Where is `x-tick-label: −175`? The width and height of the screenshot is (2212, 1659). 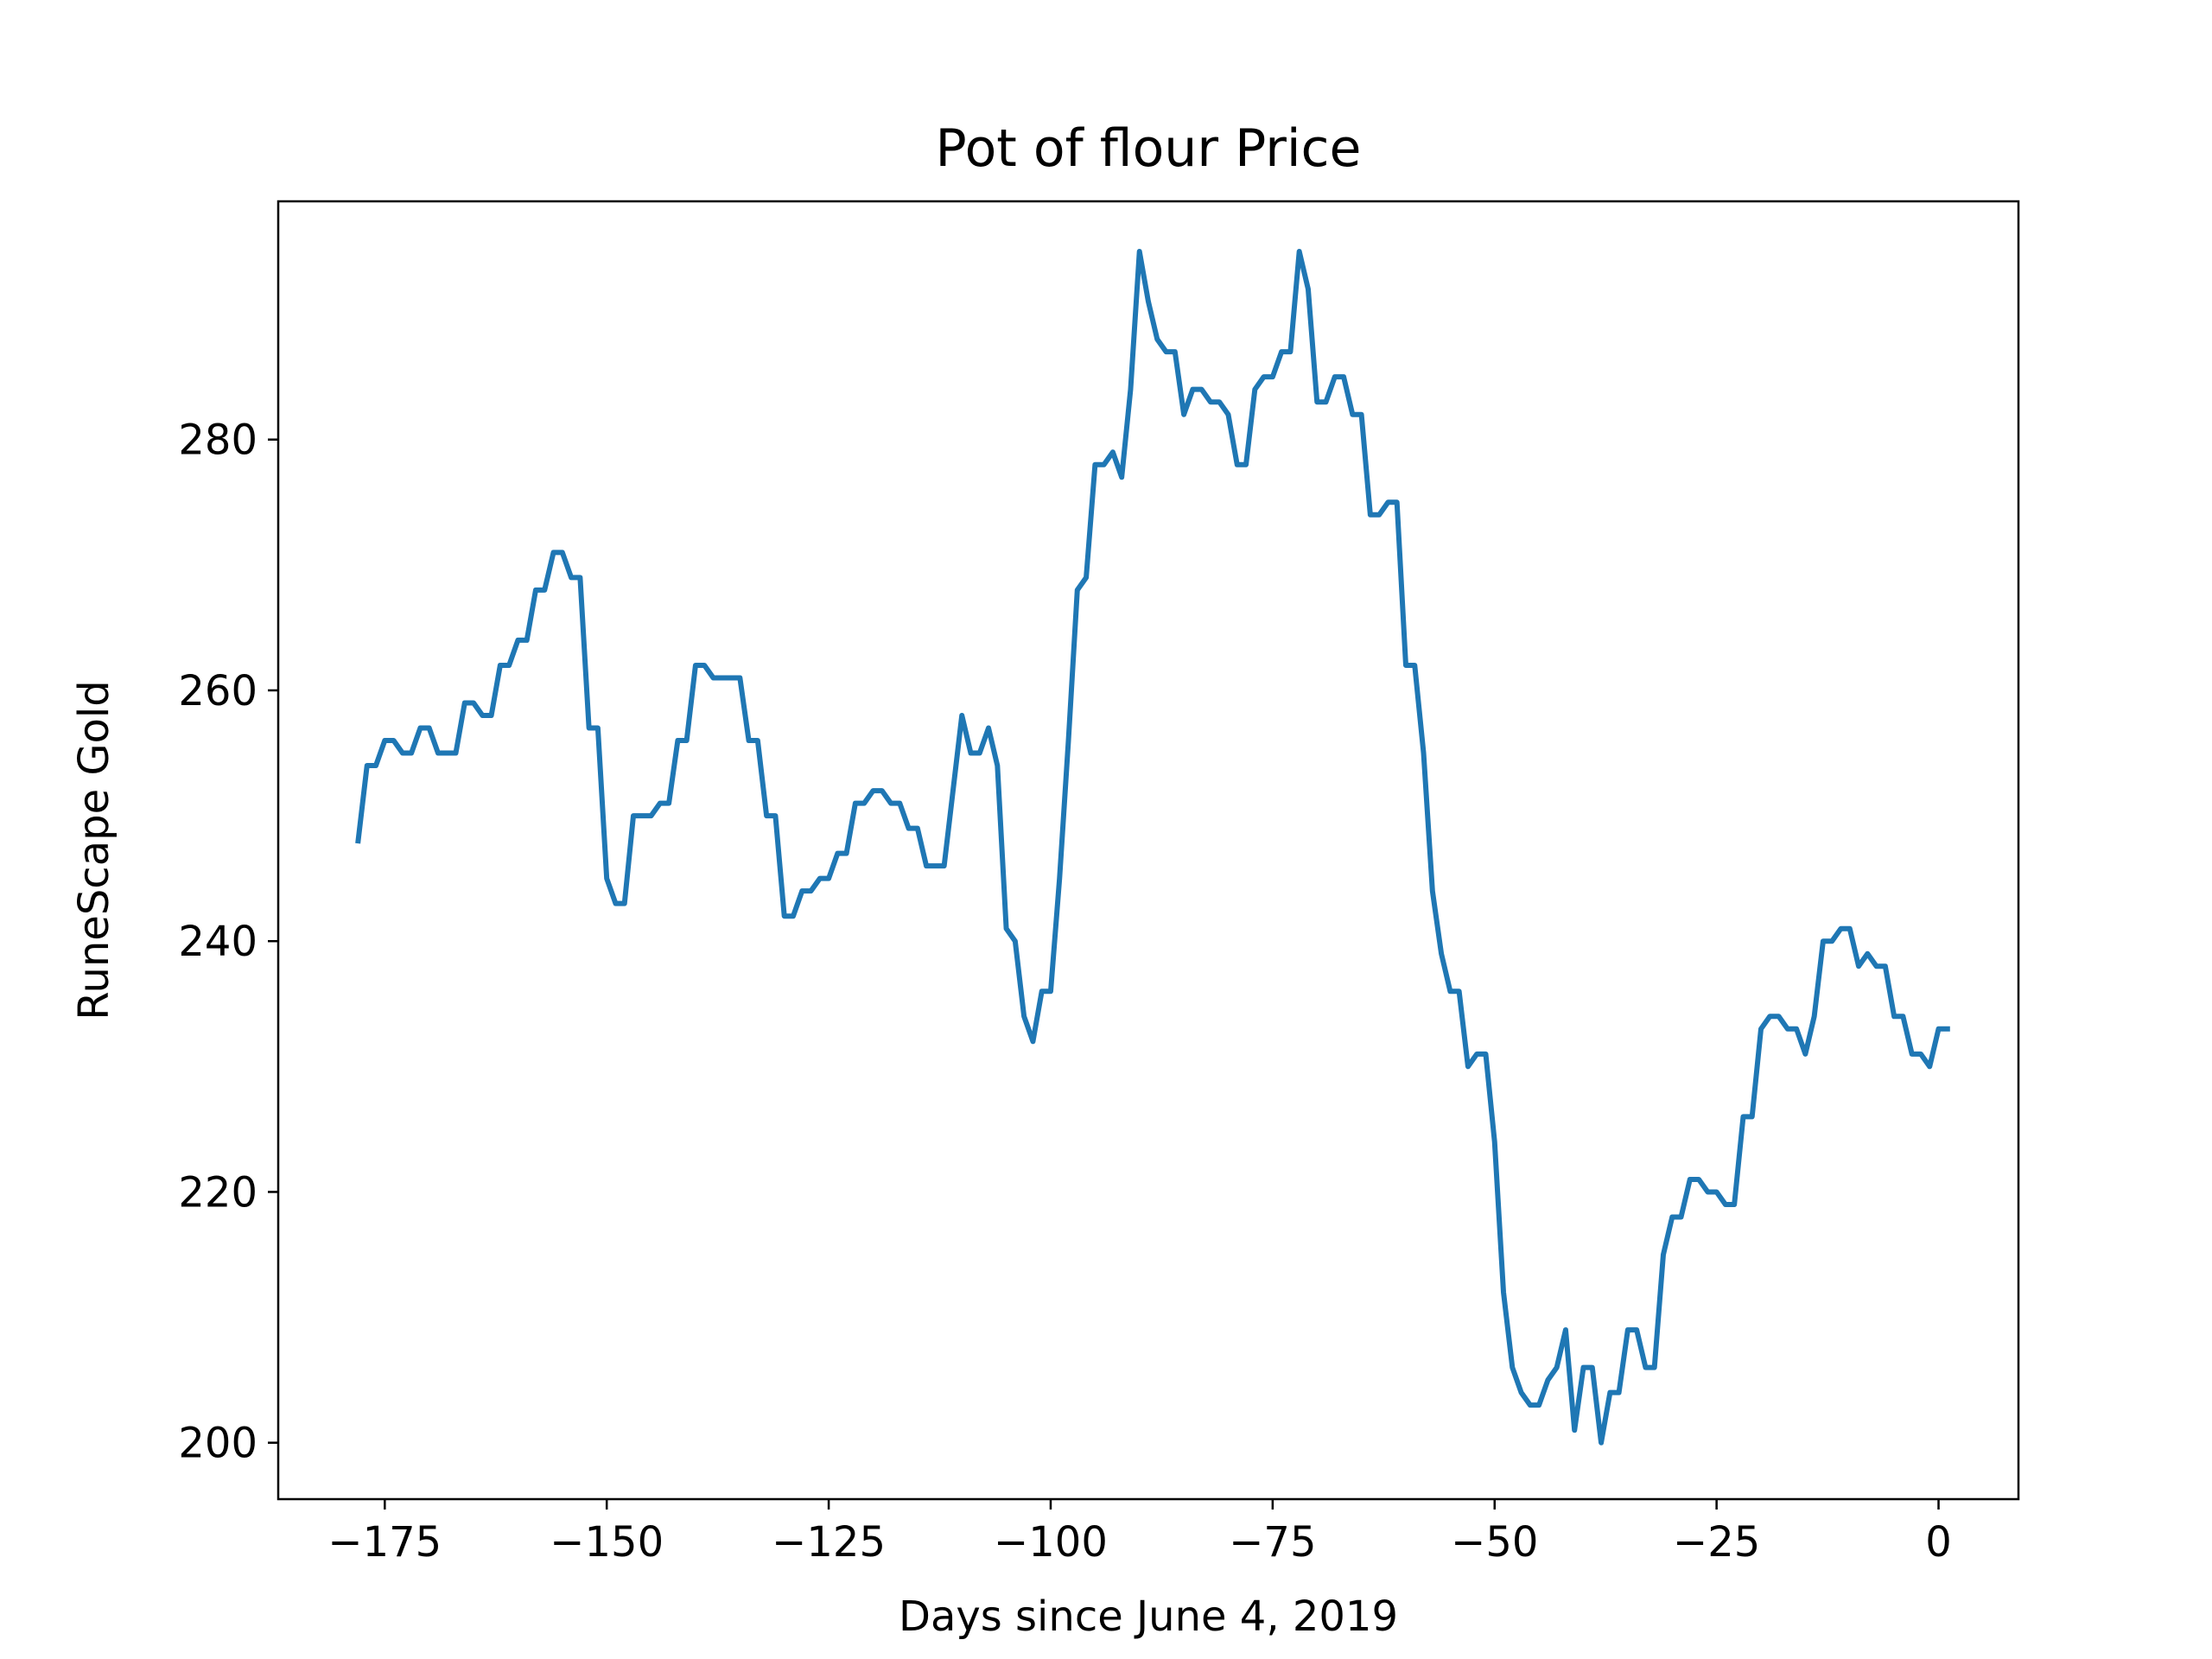 x-tick-label: −175 is located at coordinates (384, 1542).